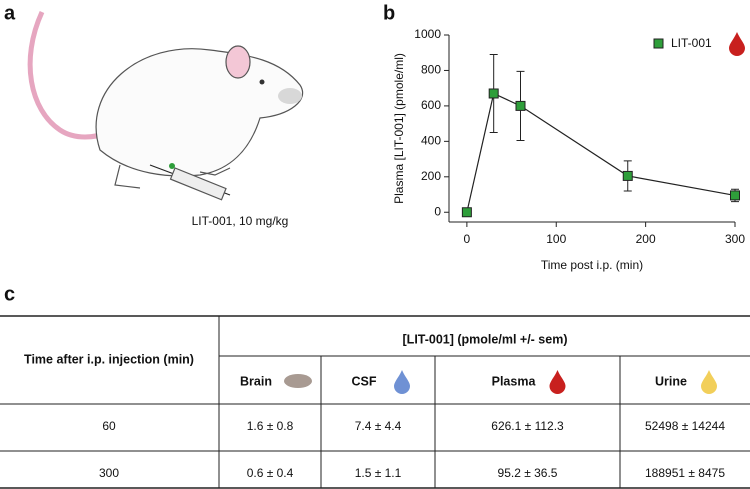 This screenshot has width=750, height=489. I want to click on table-cell: 626.1 ± 112.3, so click(527, 426).